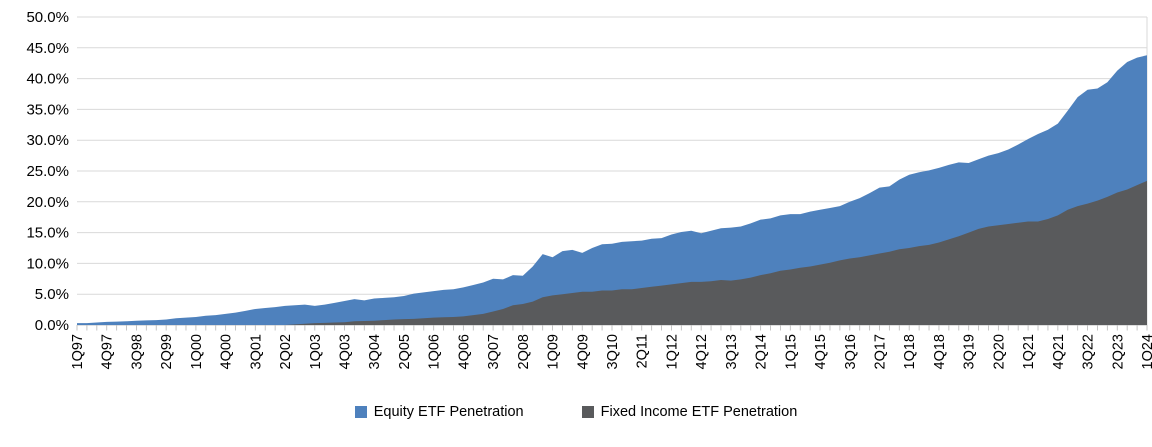 The image size is (1152, 447). What do you see at coordinates (583, 351) in the screenshot?
I see `x-axis-tick-label: 4Q09` at bounding box center [583, 351].